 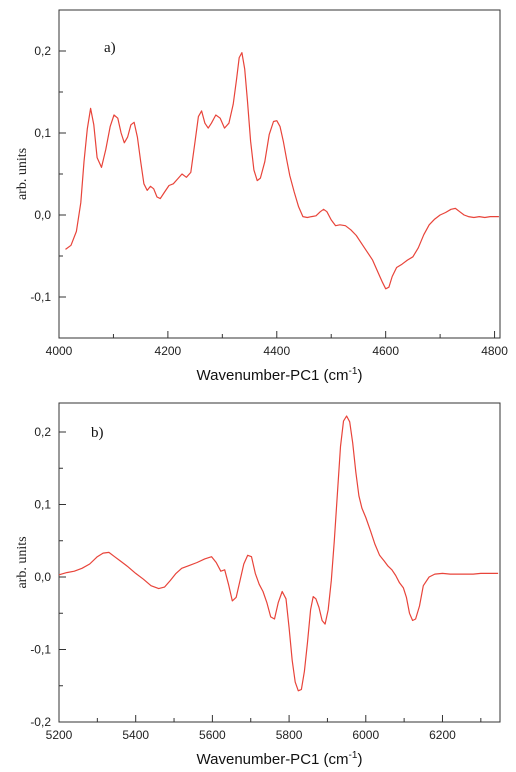 I want to click on panel-b-y-tick-label: 0,2, so click(x=42, y=432).